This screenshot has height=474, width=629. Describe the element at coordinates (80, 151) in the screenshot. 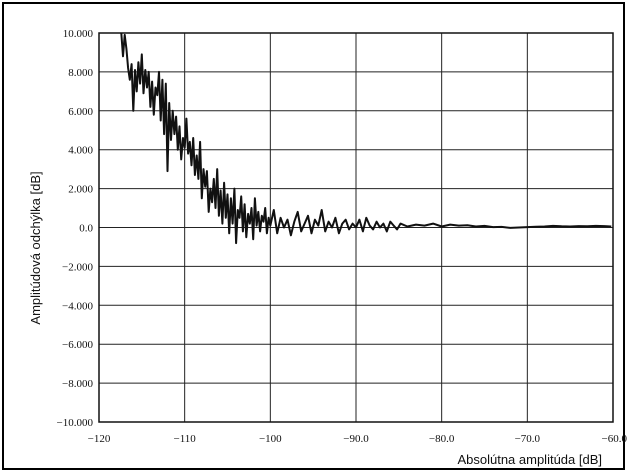

I see `y-tick-label: 4.000` at that location.